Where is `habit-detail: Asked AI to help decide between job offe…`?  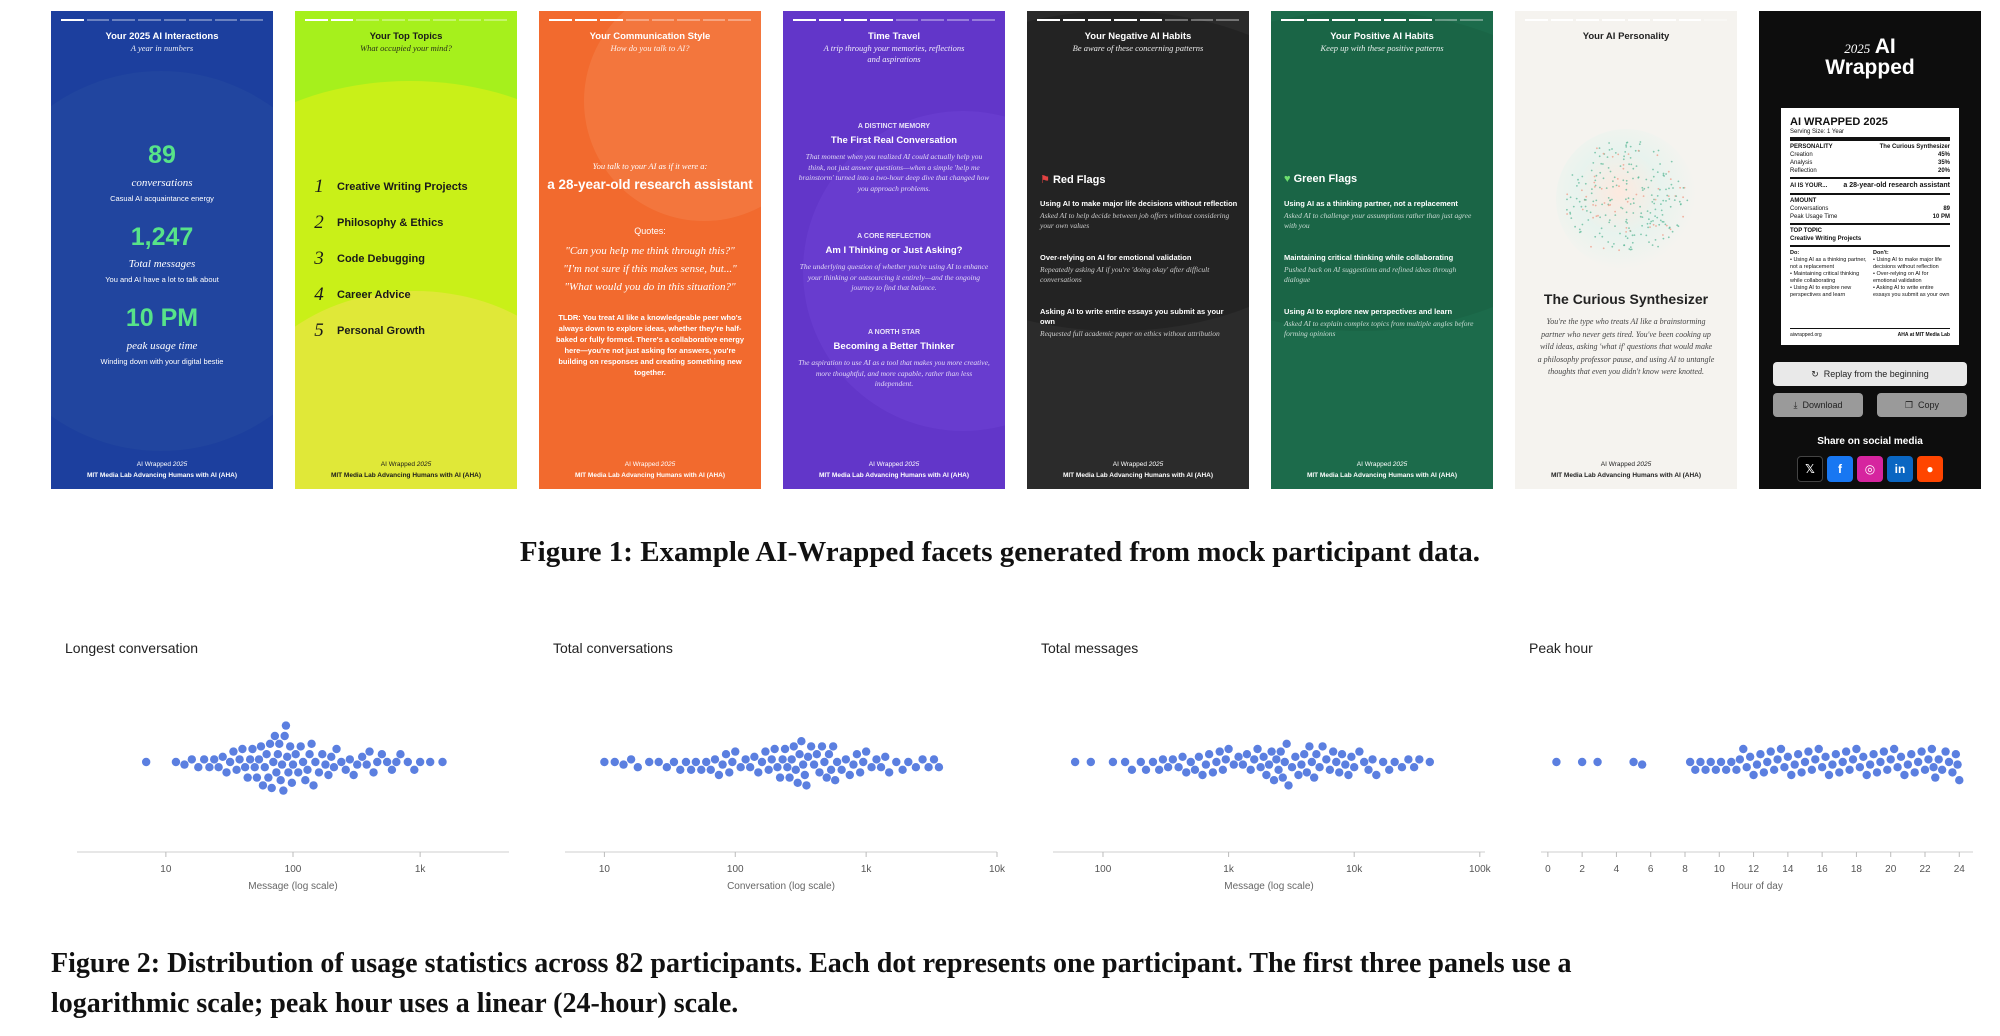 habit-detail: Asked AI to help decide between job offe… is located at coordinates (1135, 220).